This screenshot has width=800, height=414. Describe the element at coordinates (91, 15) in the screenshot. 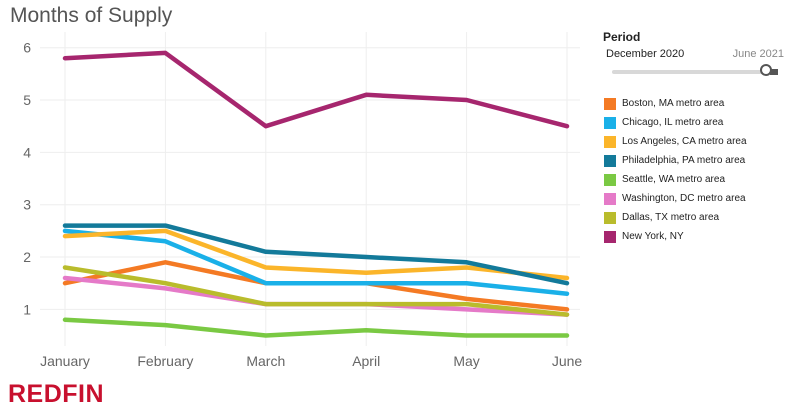

I see `chart-title: Months of Supply` at that location.